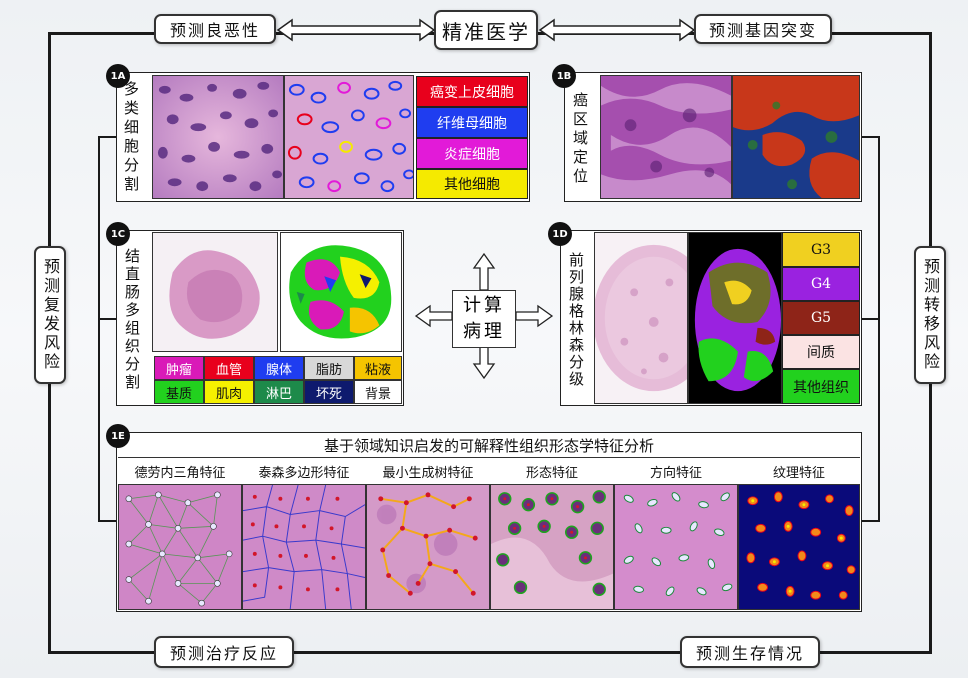  What do you see at coordinates (821, 249) in the screenshot?
I see `grade-g3: G3` at bounding box center [821, 249].